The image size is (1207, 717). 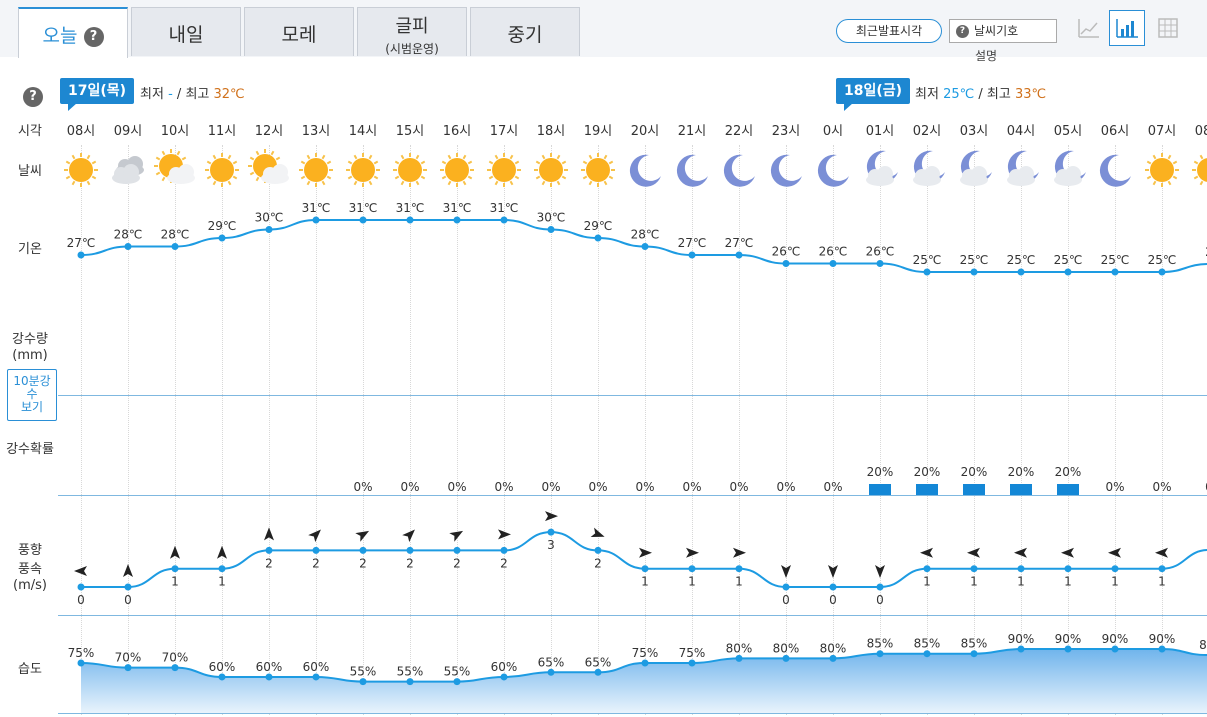 I want to click on row-label-weather: 날씨, so click(x=30, y=171).